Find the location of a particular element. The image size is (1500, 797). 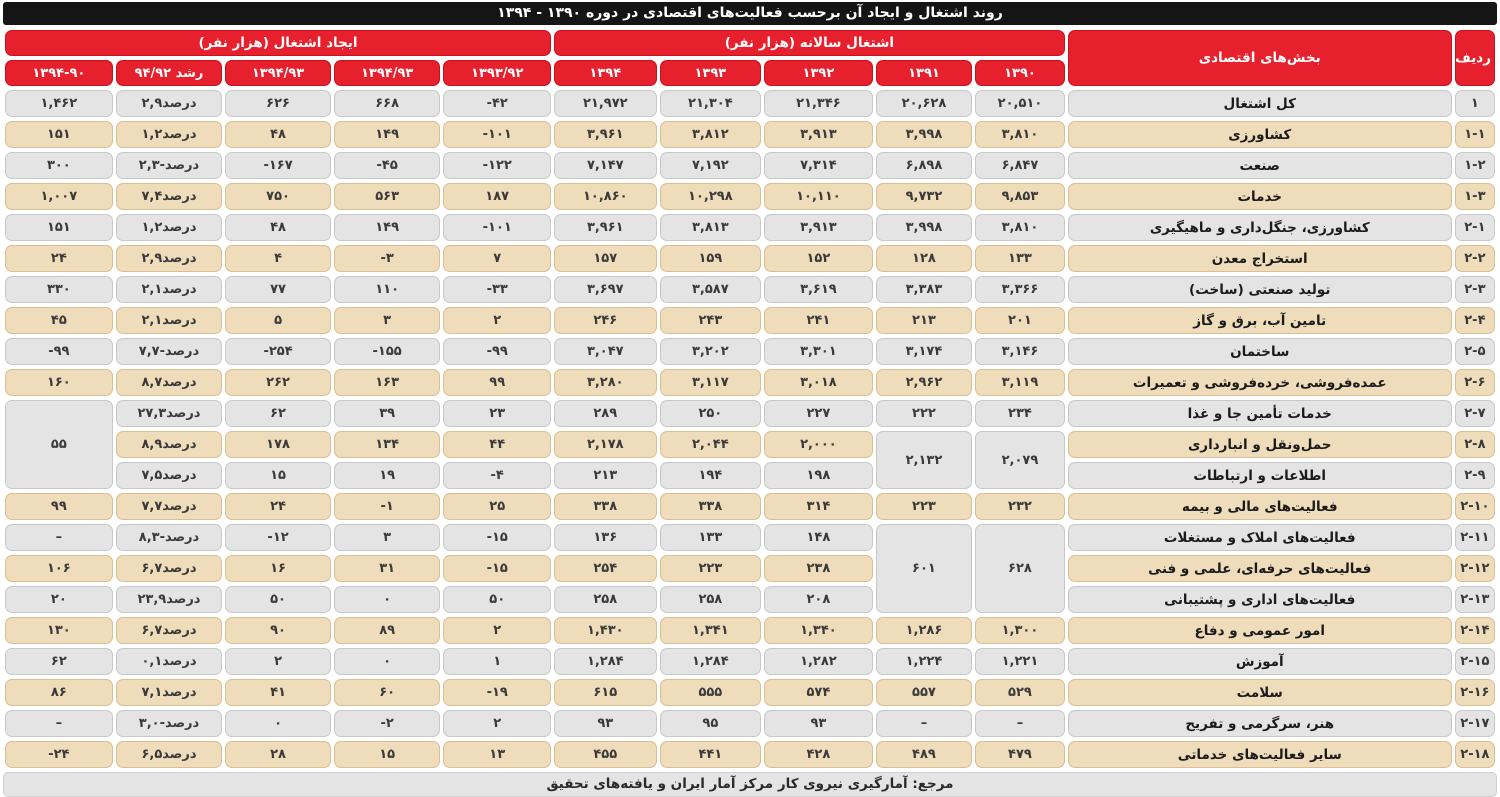

rank-cell: ۲-۵ is located at coordinates (1474, 351).